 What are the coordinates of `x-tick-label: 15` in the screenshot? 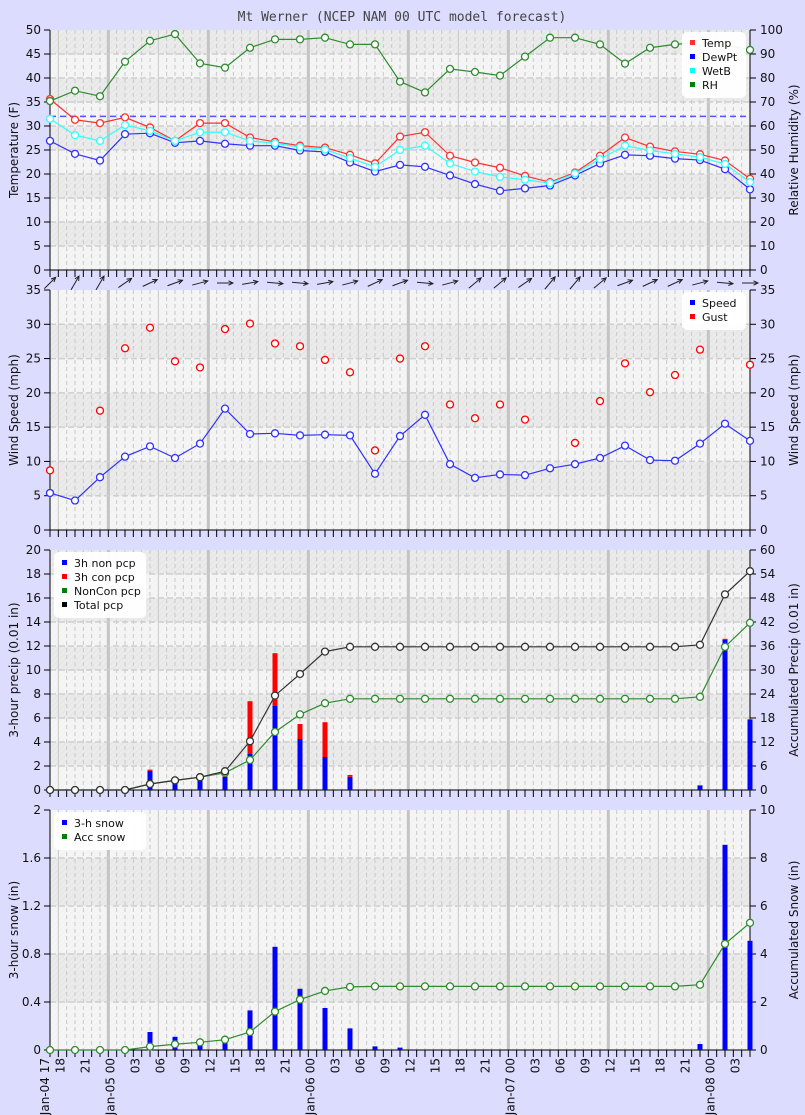 It's located at (235, 1065).